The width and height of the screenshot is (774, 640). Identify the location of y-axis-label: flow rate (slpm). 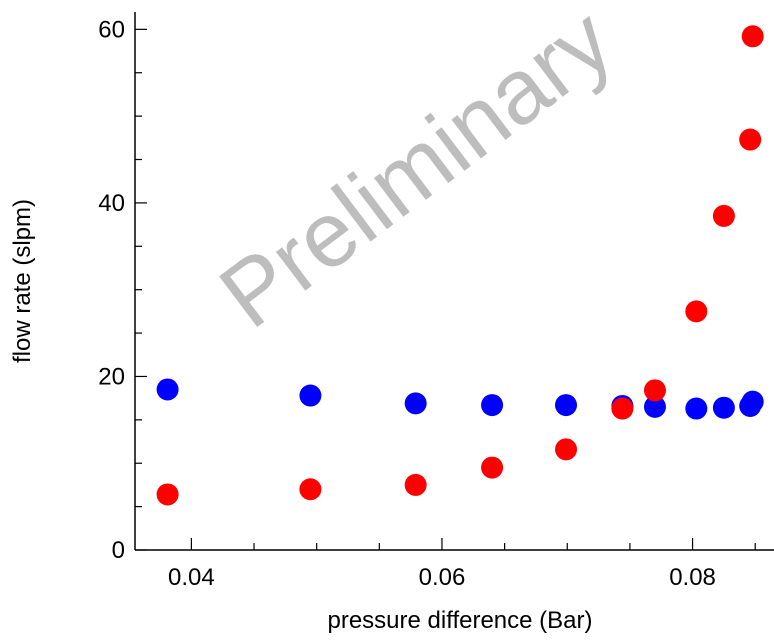
(22, 281).